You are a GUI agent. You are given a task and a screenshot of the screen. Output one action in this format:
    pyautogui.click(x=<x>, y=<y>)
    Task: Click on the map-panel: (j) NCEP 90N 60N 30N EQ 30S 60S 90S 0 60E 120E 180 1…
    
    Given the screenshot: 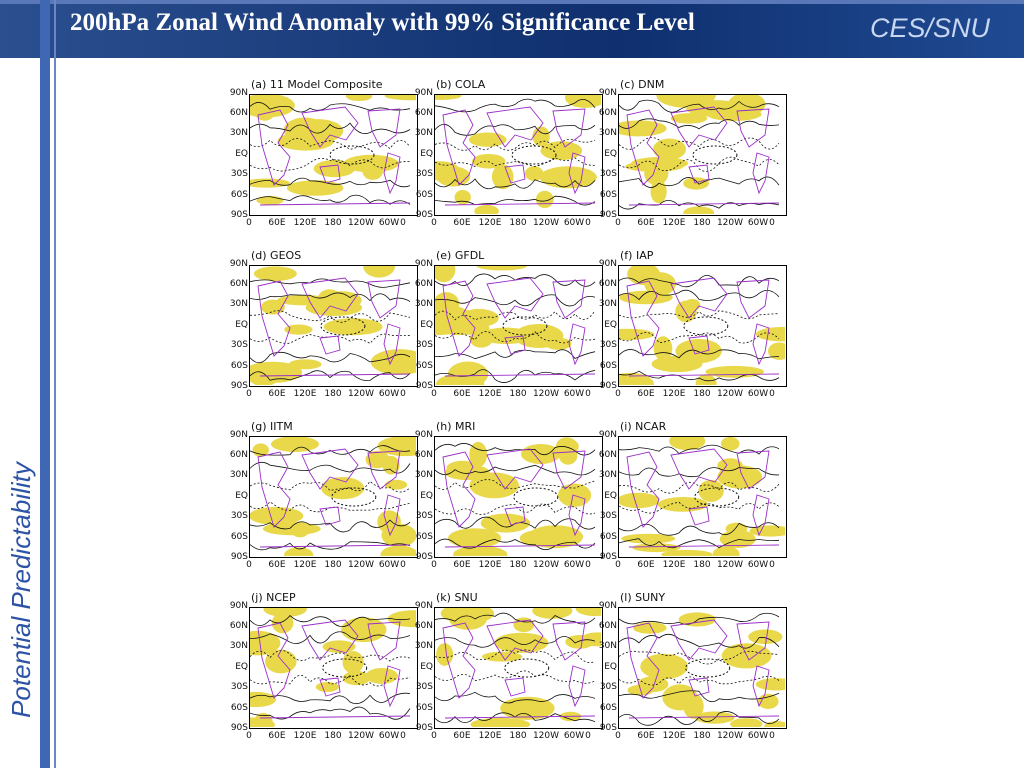 What is the action you would take?
    pyautogui.click(x=324, y=676)
    